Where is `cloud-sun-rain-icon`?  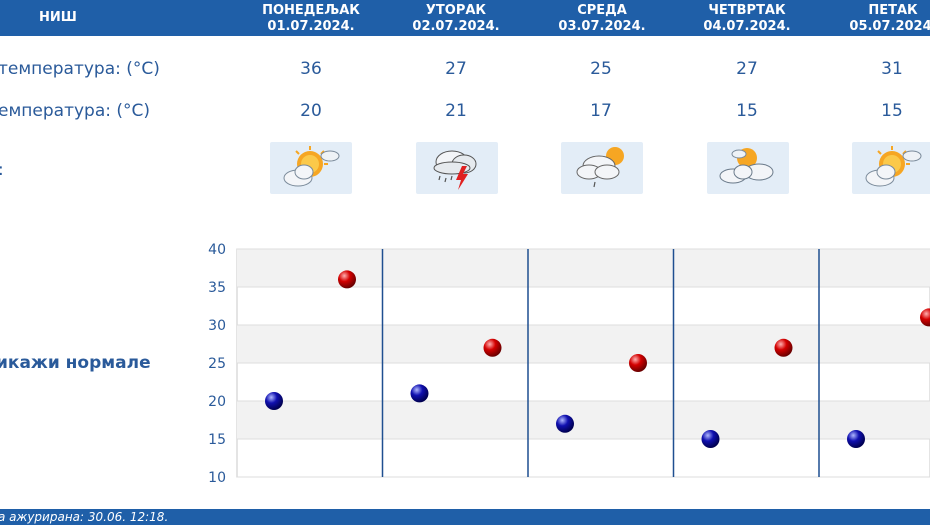
cloud-sun-rain-icon is located at coordinates (602, 168).